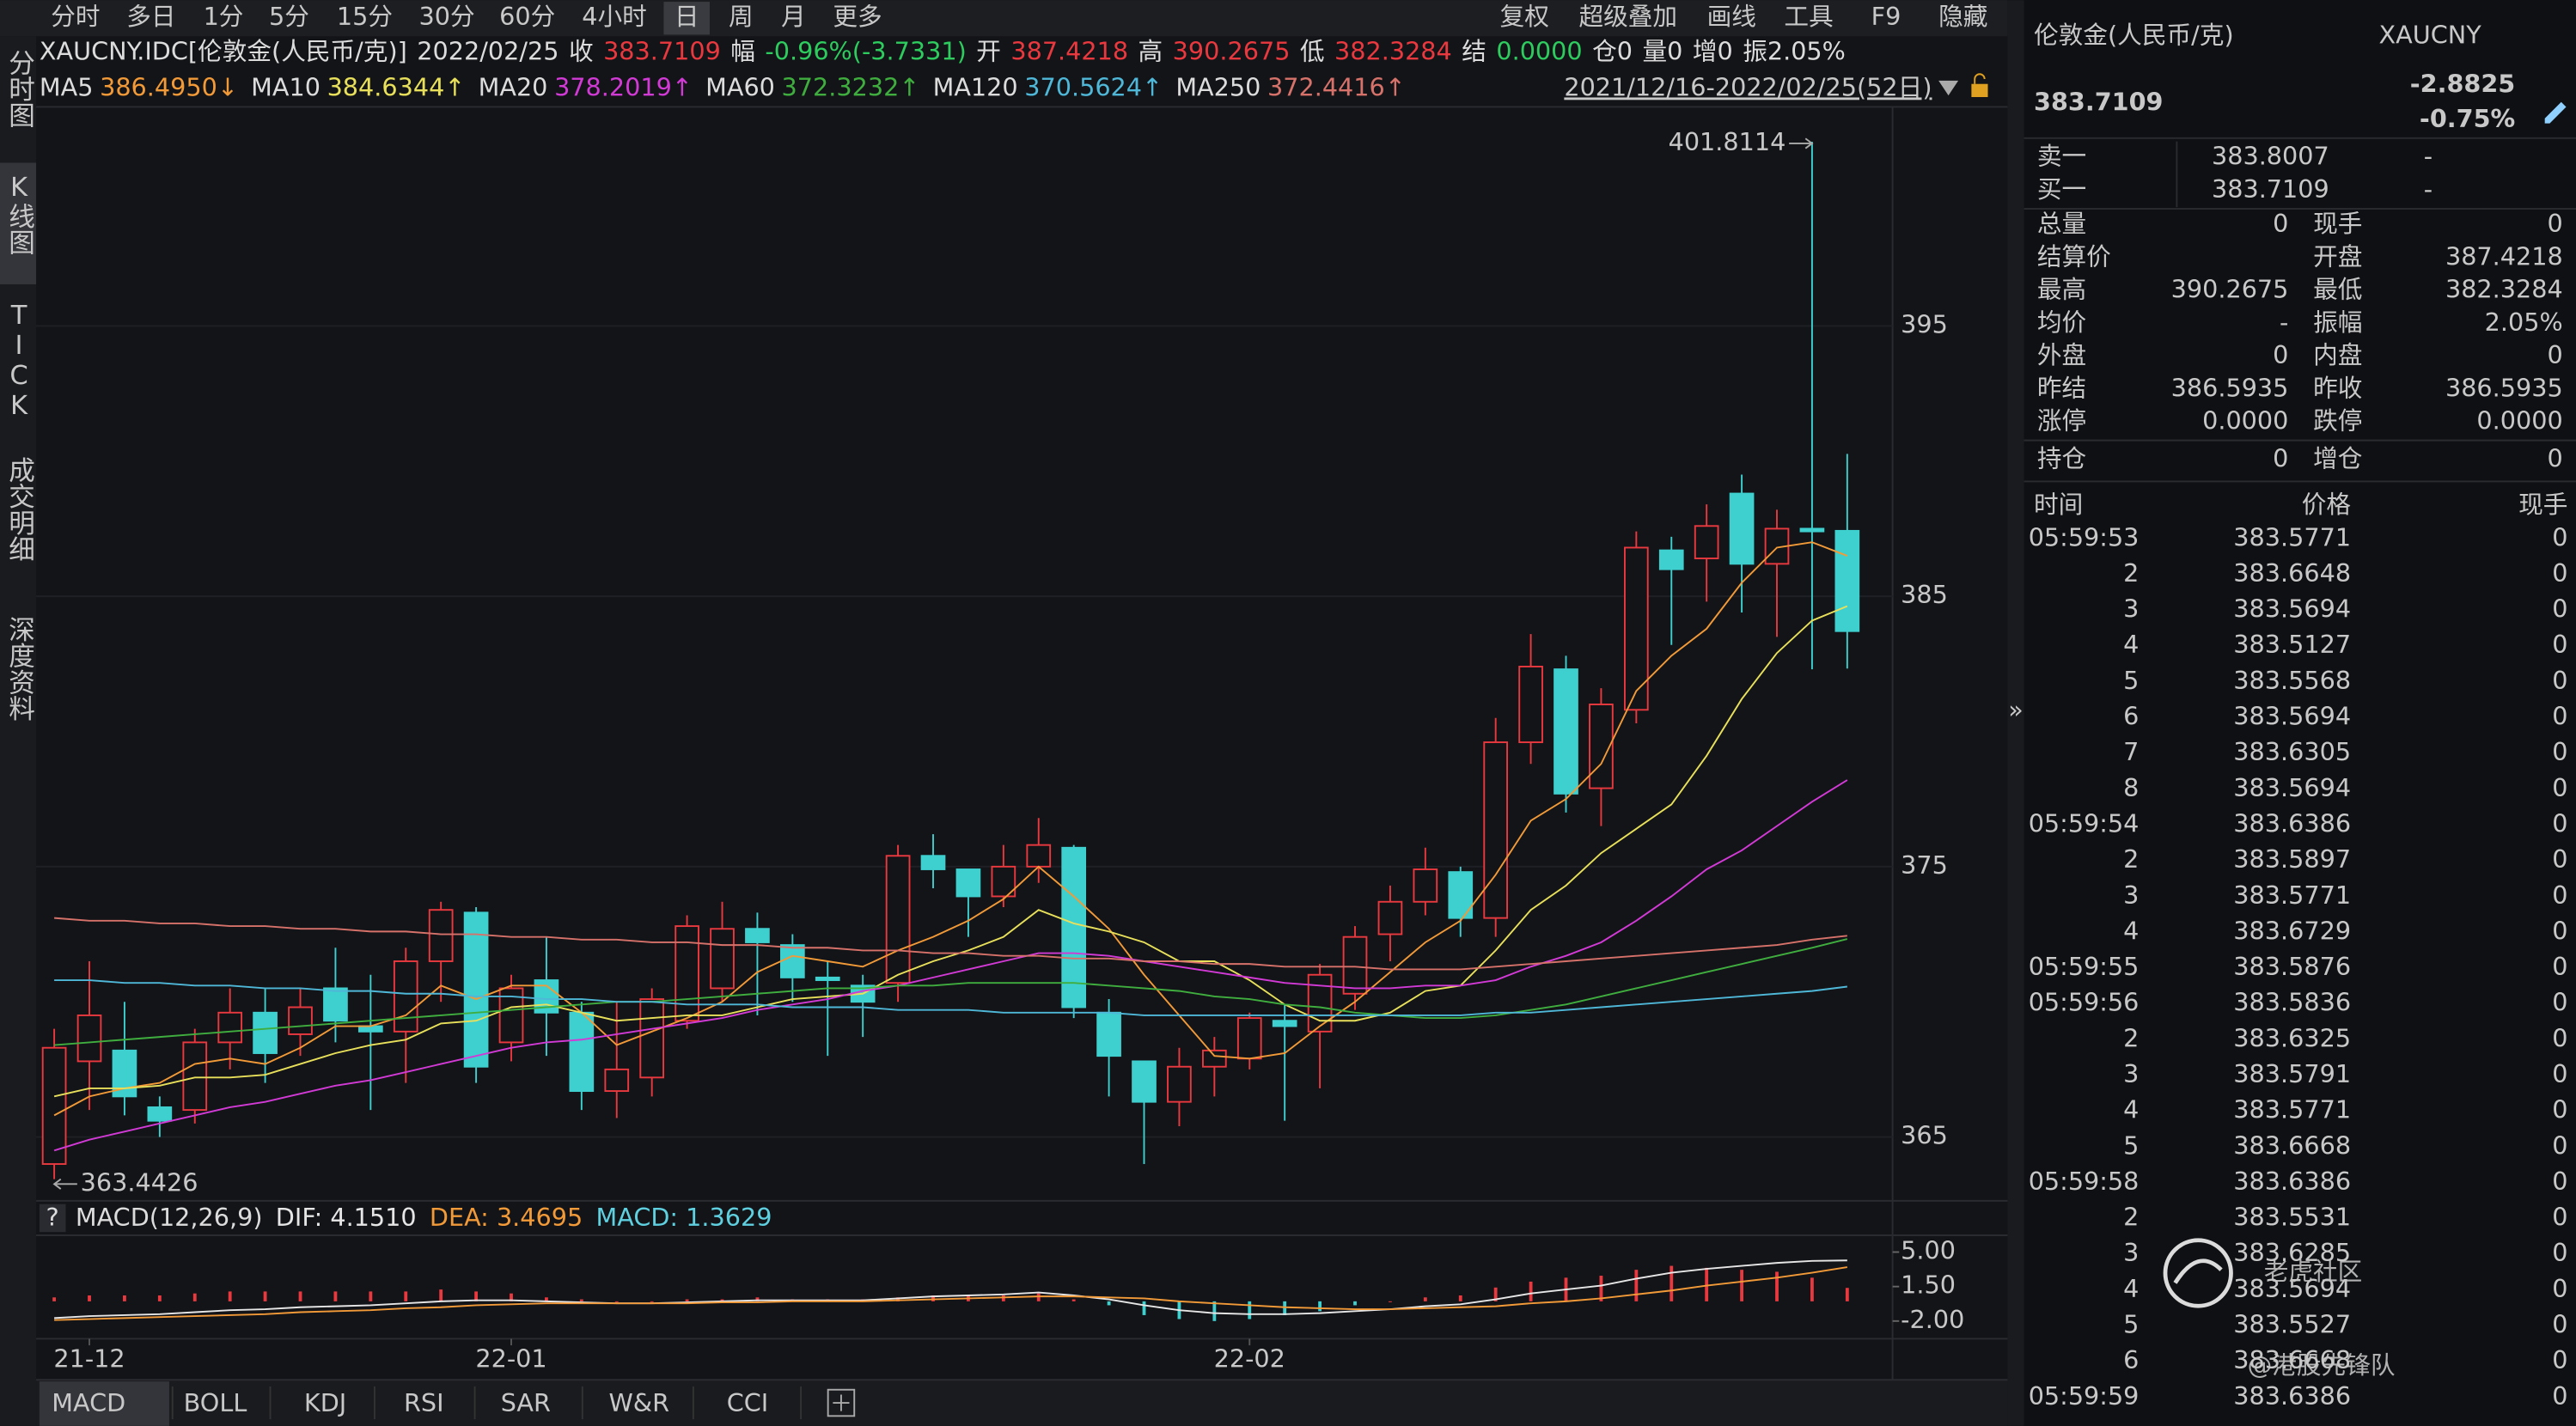  What do you see at coordinates (224, 16) in the screenshot?
I see `period-tab: 1分` at bounding box center [224, 16].